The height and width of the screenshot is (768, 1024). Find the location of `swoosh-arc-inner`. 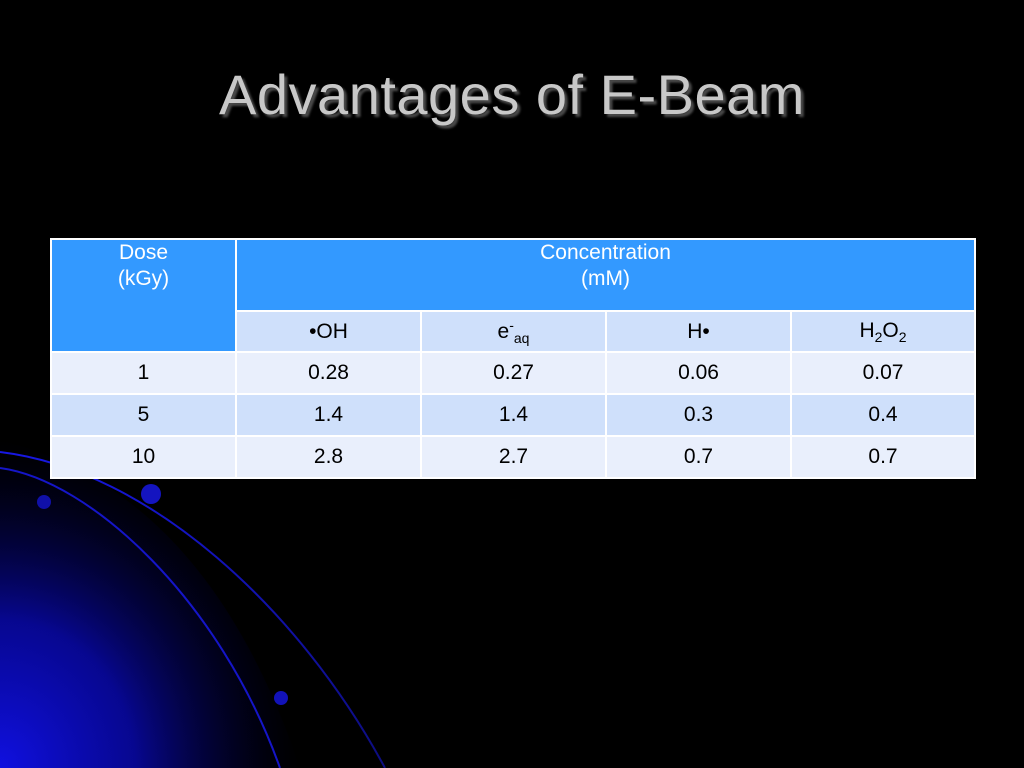

swoosh-arc-inner is located at coordinates (140, 617).